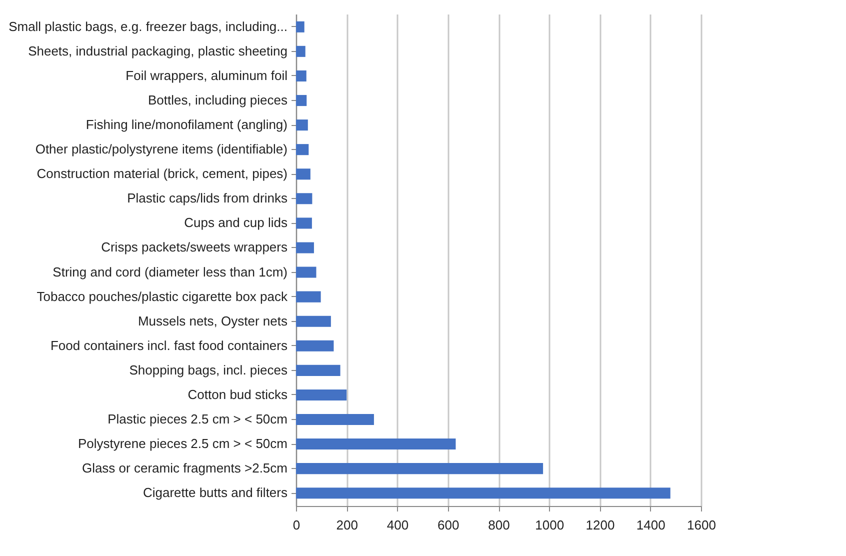 Image resolution: width=846 pixels, height=556 pixels. I want to click on y-tick-label: Plastic caps/lids from drinks, so click(207, 198).